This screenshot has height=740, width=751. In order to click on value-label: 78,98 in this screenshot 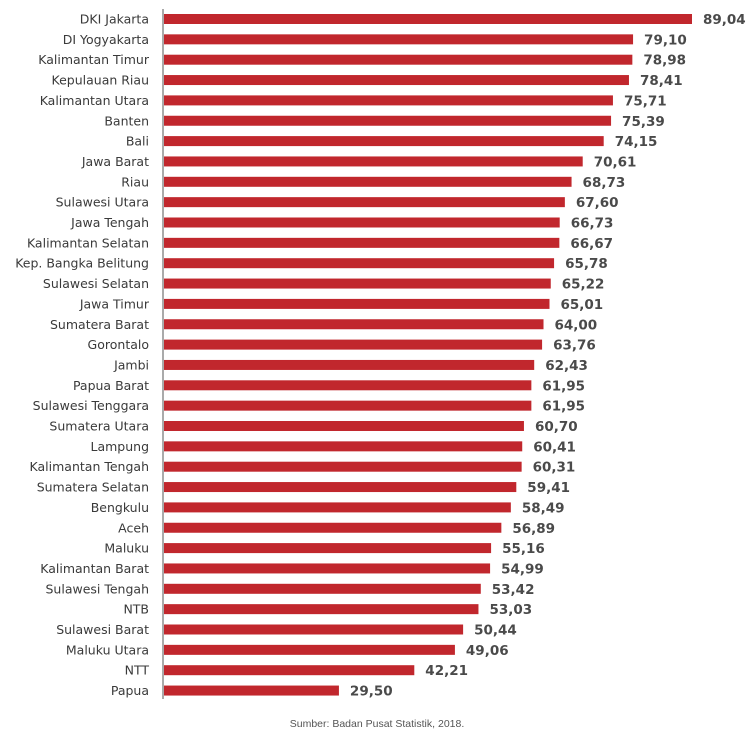, I will do `click(664, 61)`.